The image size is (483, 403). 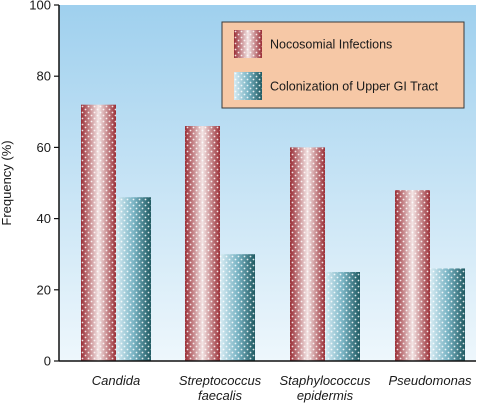 What do you see at coordinates (7, 182) in the screenshot?
I see `y-axis-label: Frequency (%)` at bounding box center [7, 182].